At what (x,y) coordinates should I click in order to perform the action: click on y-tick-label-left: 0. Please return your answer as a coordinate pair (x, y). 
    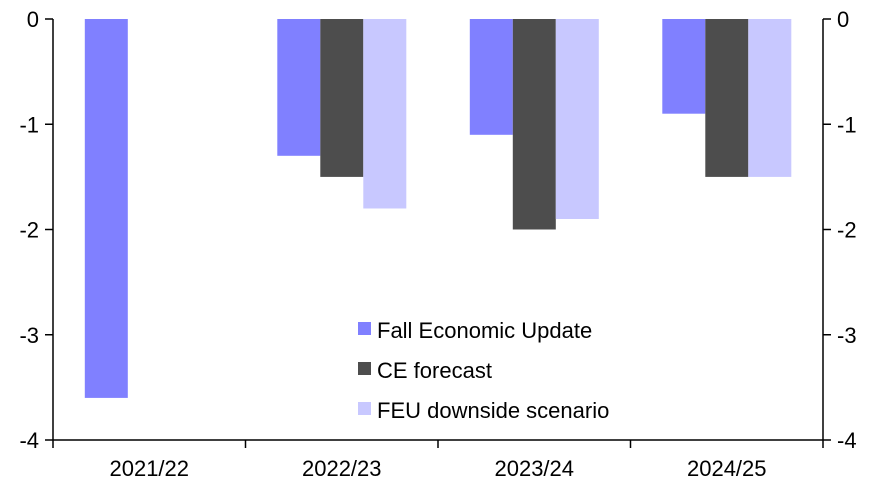
    Looking at the image, I should click on (33, 19).